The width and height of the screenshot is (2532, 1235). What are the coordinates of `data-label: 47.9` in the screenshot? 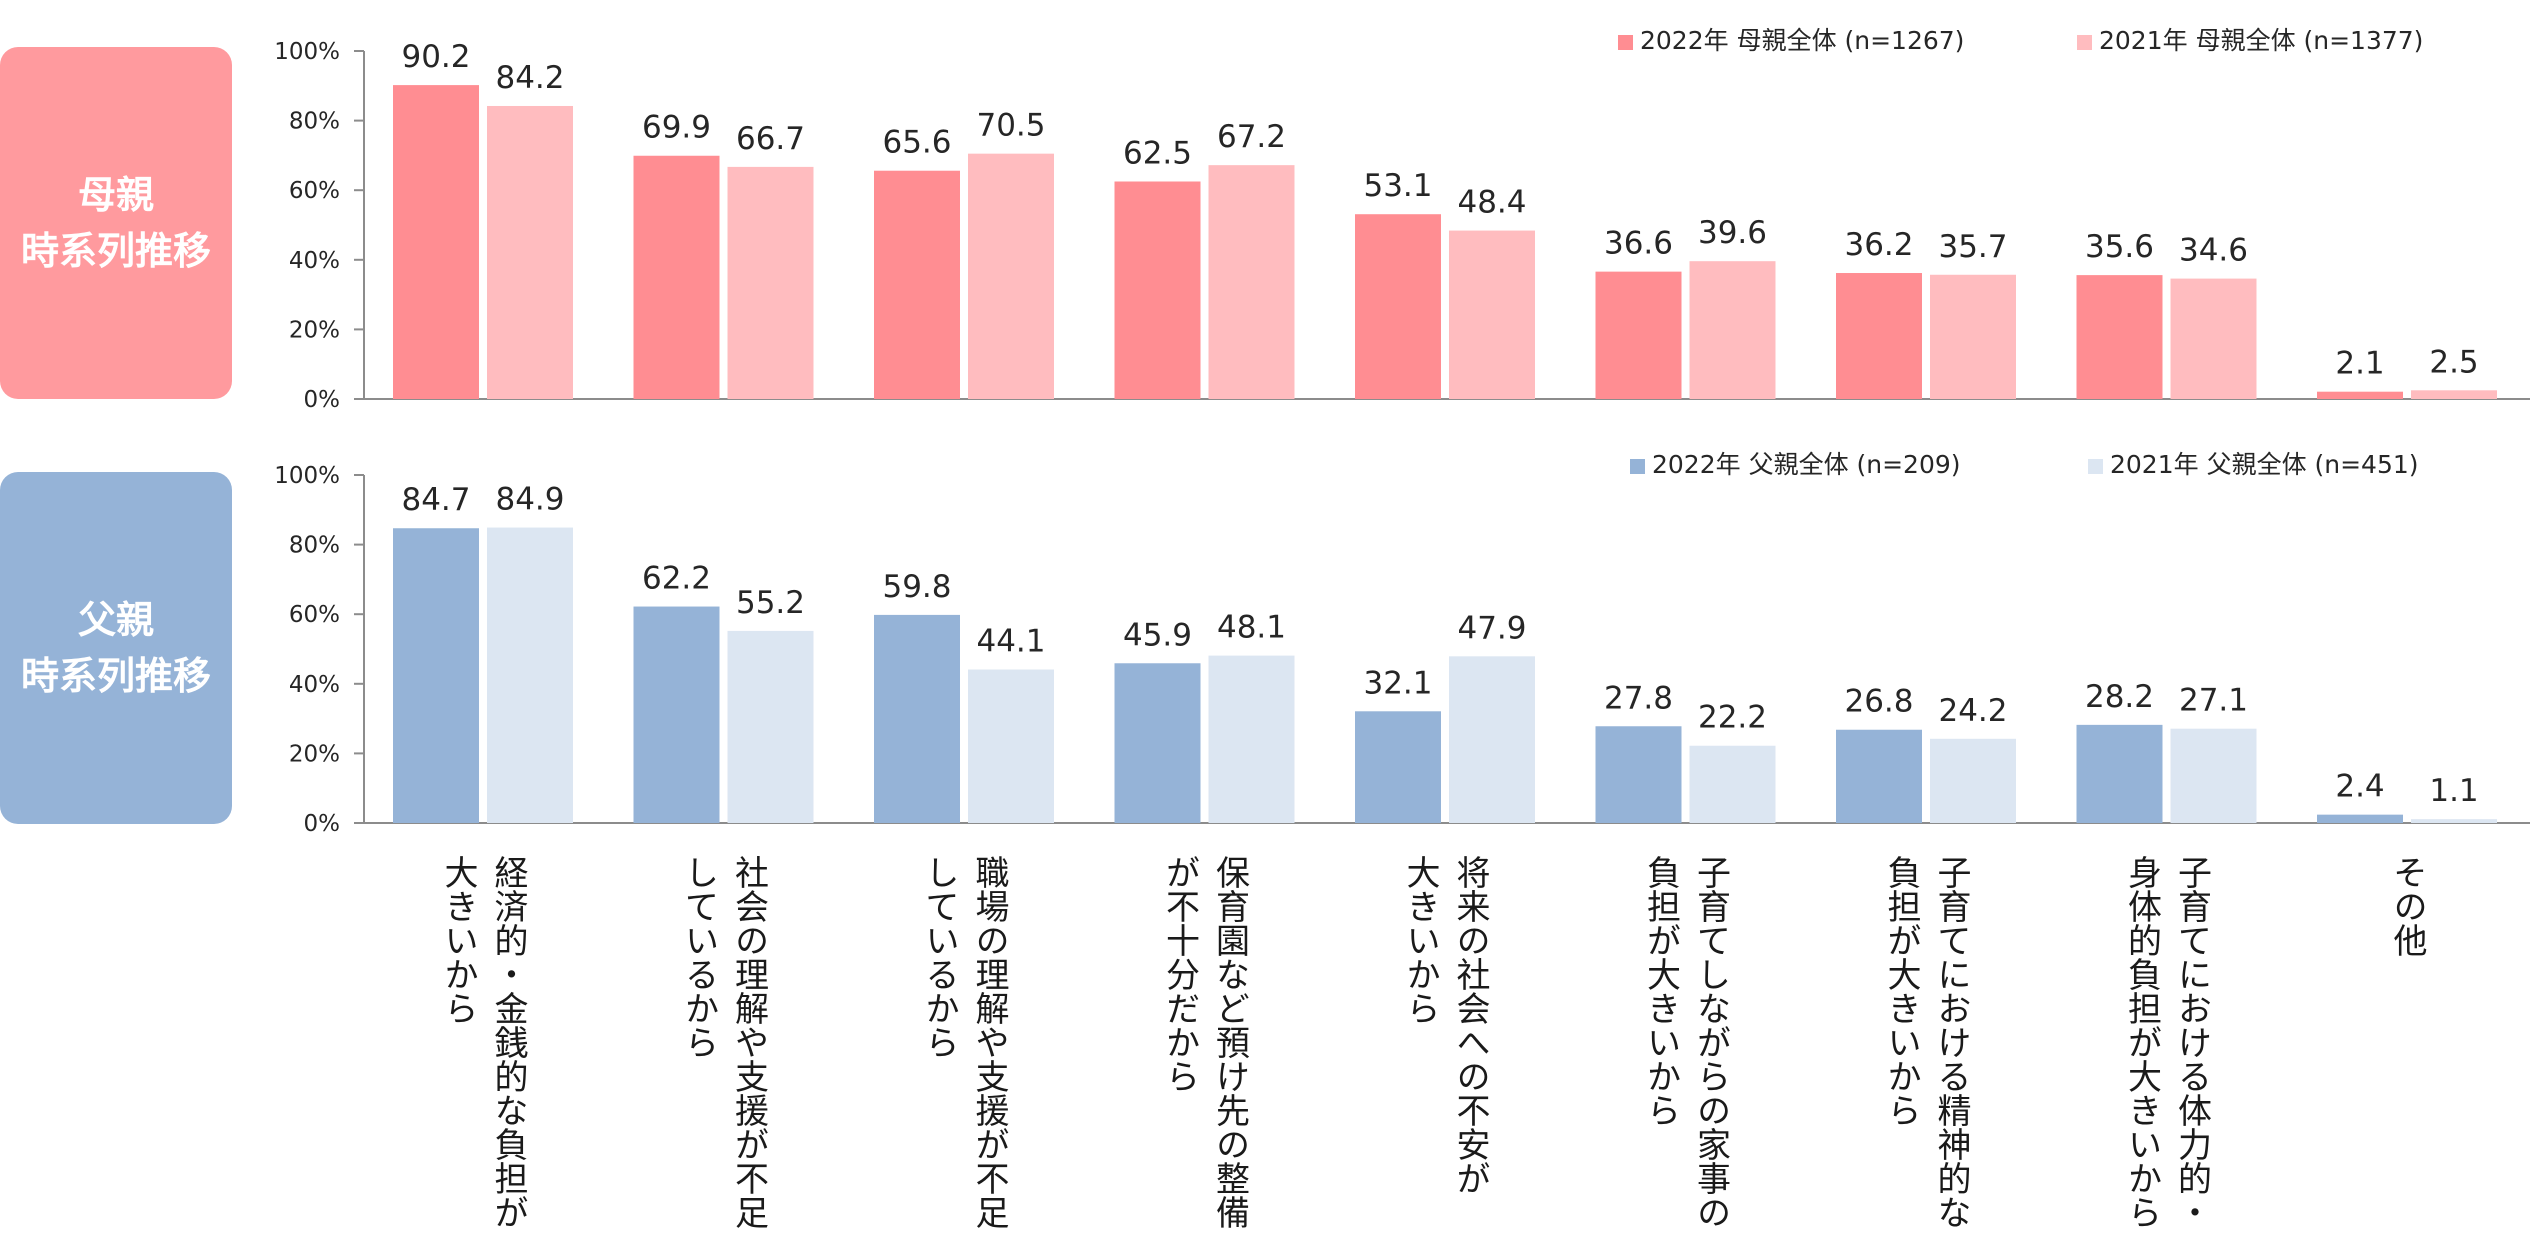 It's located at (1491, 628).